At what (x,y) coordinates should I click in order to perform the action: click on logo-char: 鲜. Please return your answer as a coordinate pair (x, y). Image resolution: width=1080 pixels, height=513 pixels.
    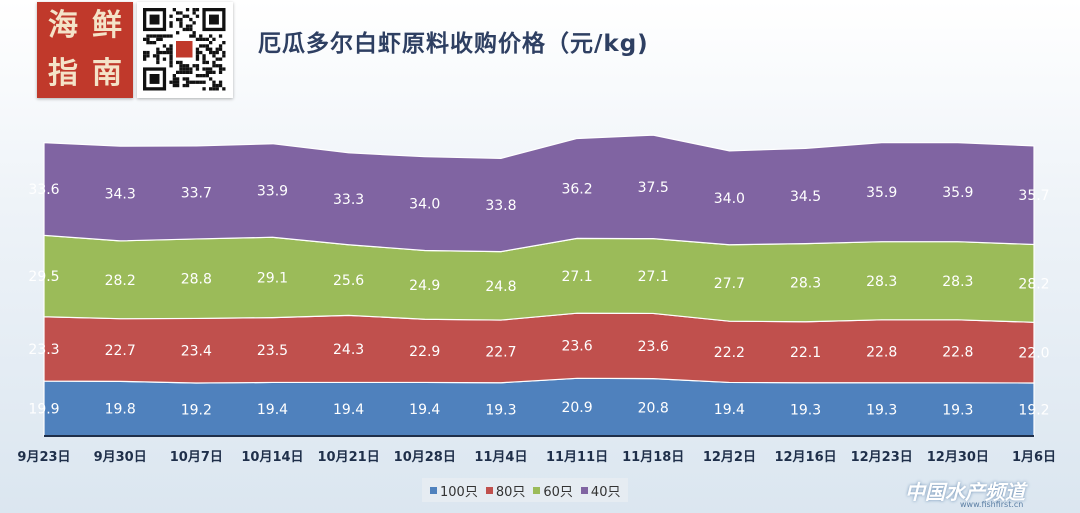
    Looking at the image, I should click on (107, 25).